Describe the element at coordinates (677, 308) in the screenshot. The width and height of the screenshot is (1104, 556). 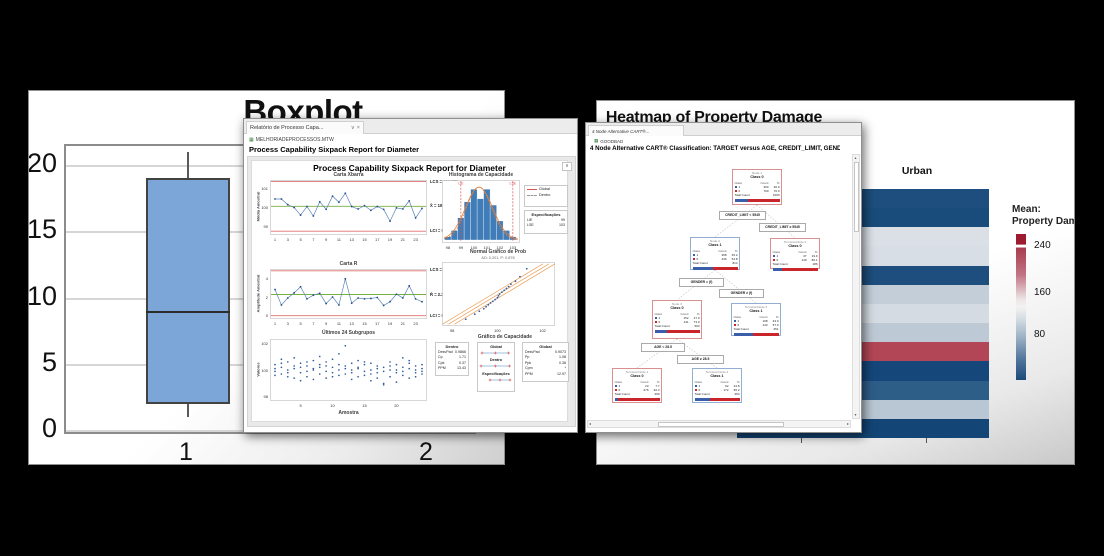
I see `node-class-label: Class 0` at that location.